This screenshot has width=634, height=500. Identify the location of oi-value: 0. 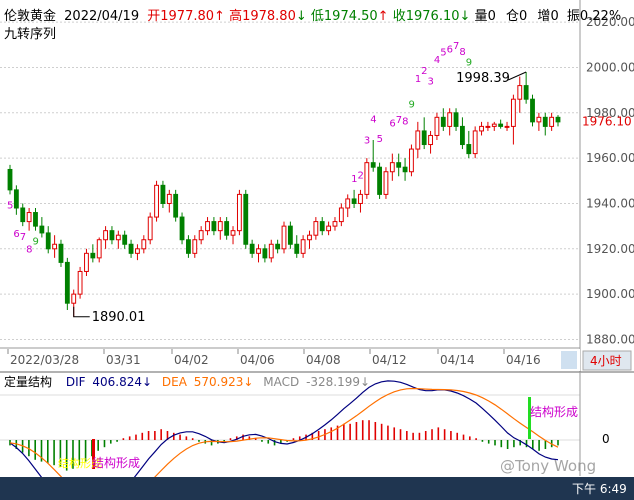
(523, 16).